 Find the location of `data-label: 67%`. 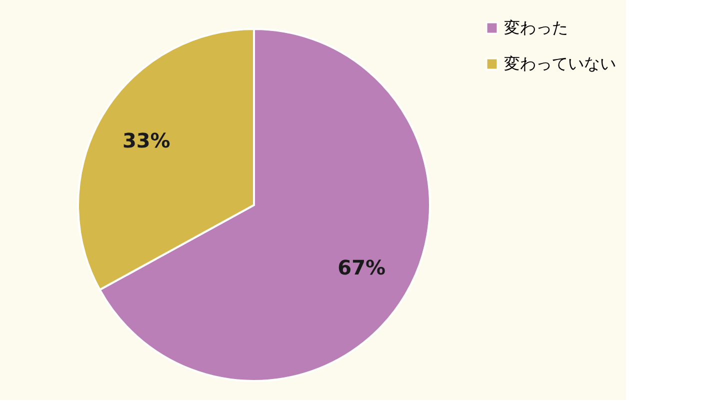

data-label: 67% is located at coordinates (362, 268).